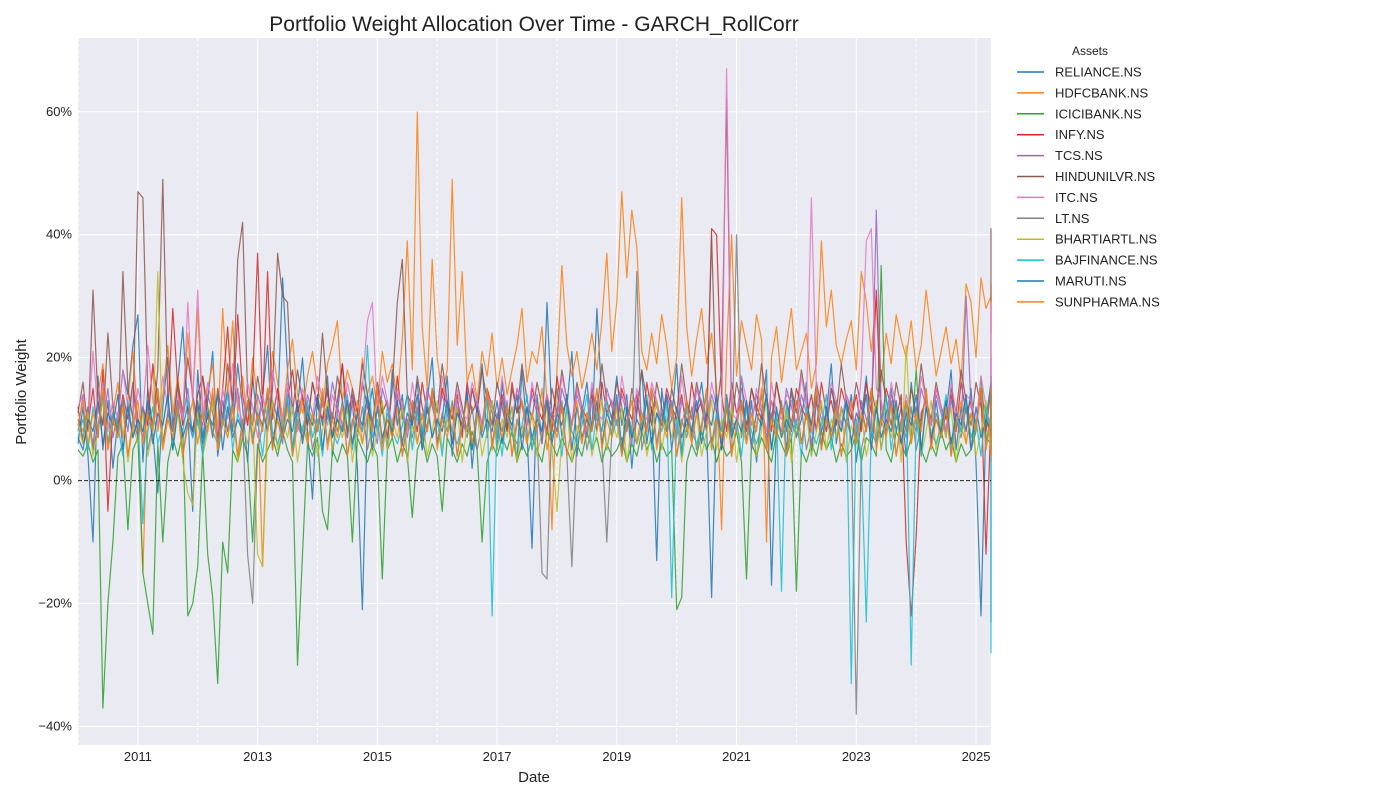 Image resolution: width=1400 pixels, height=805 pixels. Describe the element at coordinates (534, 422) in the screenshot. I see `series-line-sunpharma` at that location.